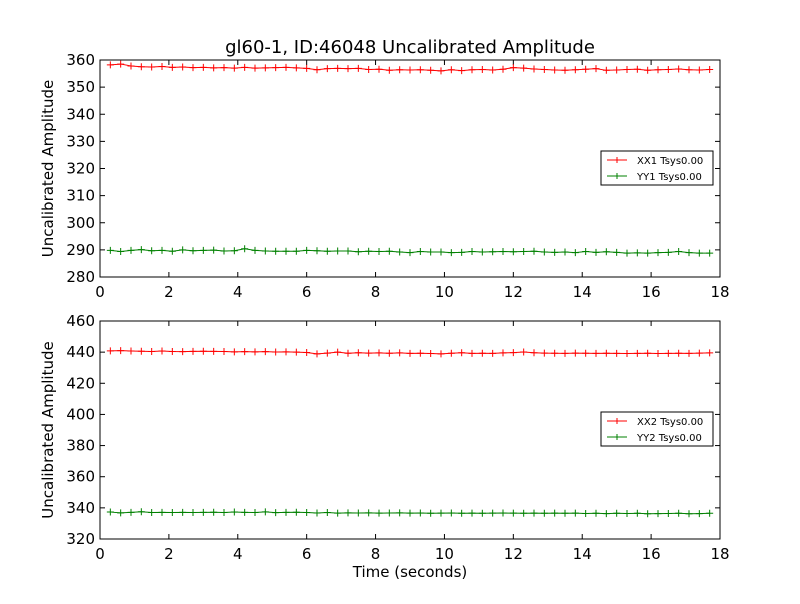 This screenshot has width=800, height=604. Describe the element at coordinates (307, 292) in the screenshot. I see `x-tick-label: 6` at that location.